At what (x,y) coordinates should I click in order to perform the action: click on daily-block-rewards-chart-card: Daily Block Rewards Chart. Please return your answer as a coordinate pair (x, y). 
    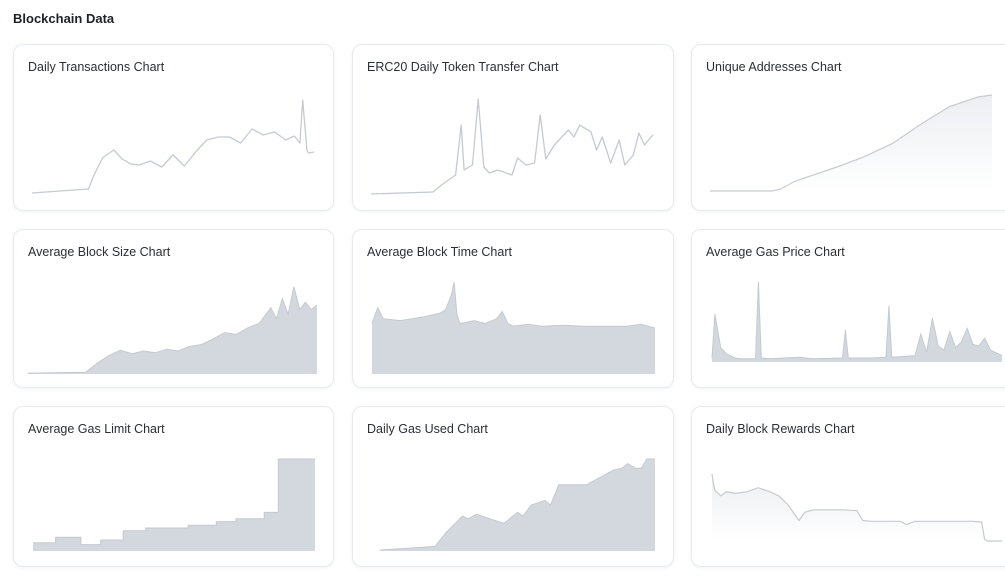
    Looking at the image, I should click on (848, 486).